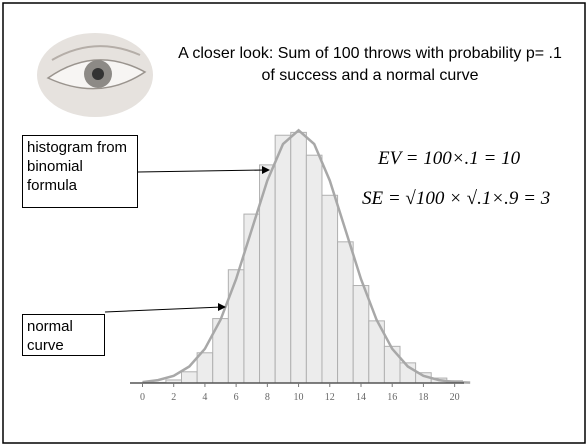  What do you see at coordinates (204, 397) in the screenshot?
I see `x-tick-label: 4` at bounding box center [204, 397].